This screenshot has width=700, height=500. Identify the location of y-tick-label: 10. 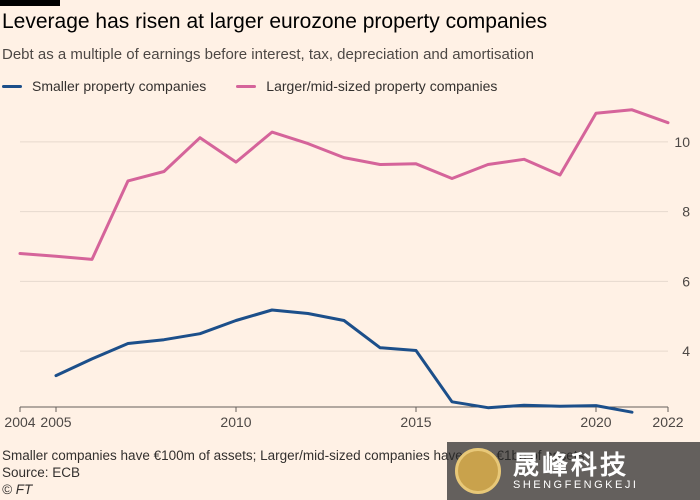
(682, 142).